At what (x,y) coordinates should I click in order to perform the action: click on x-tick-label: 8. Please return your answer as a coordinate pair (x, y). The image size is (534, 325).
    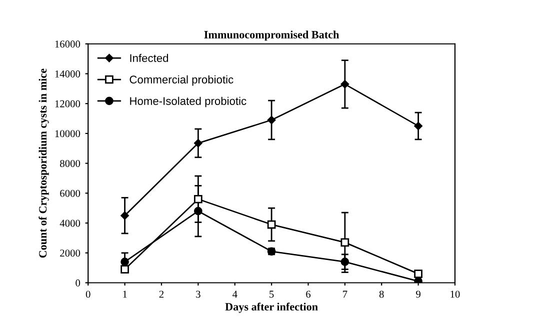
    Looking at the image, I should click on (381, 294).